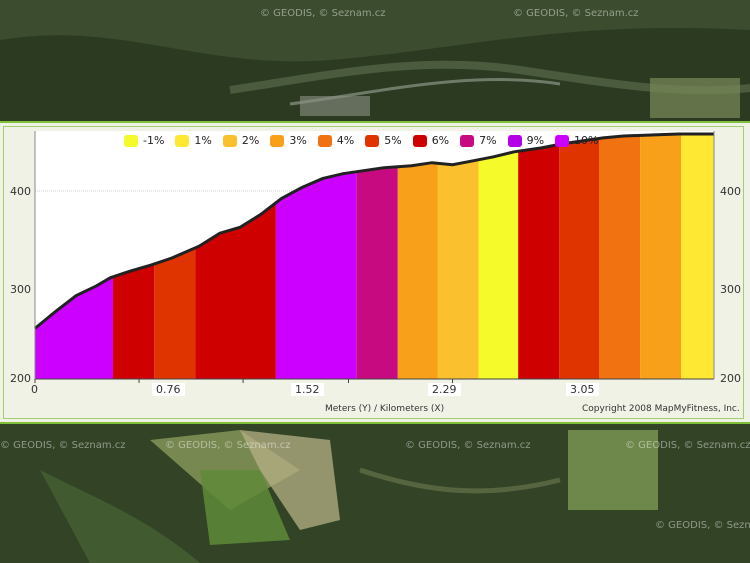 The width and height of the screenshot is (750, 563). I want to click on legend-label: 10%, so click(586, 140).